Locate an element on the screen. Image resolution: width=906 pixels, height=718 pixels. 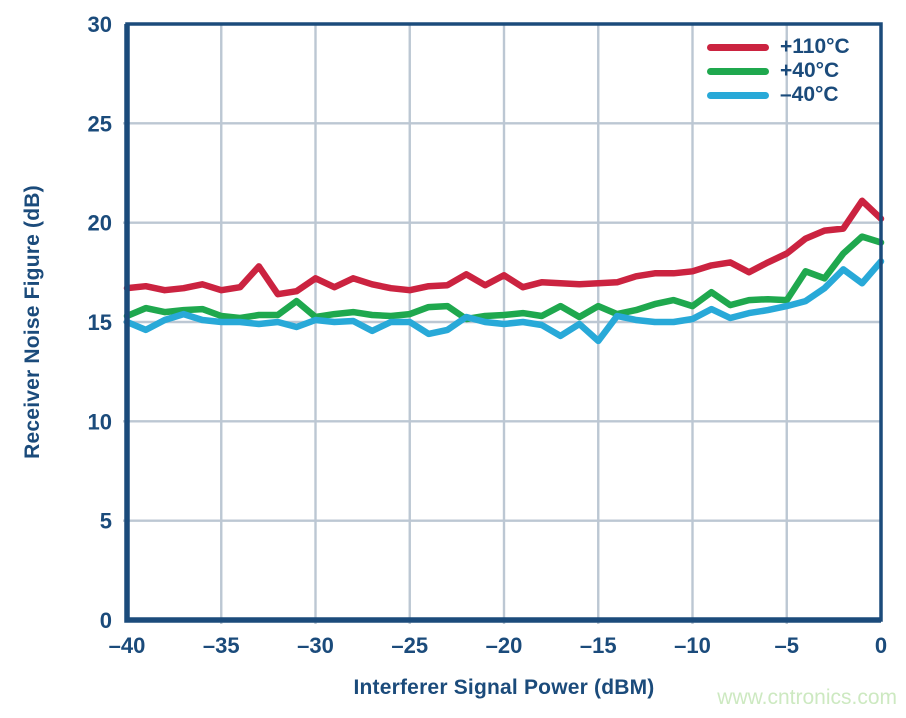
series-line-plus110c is located at coordinates (504, 247).